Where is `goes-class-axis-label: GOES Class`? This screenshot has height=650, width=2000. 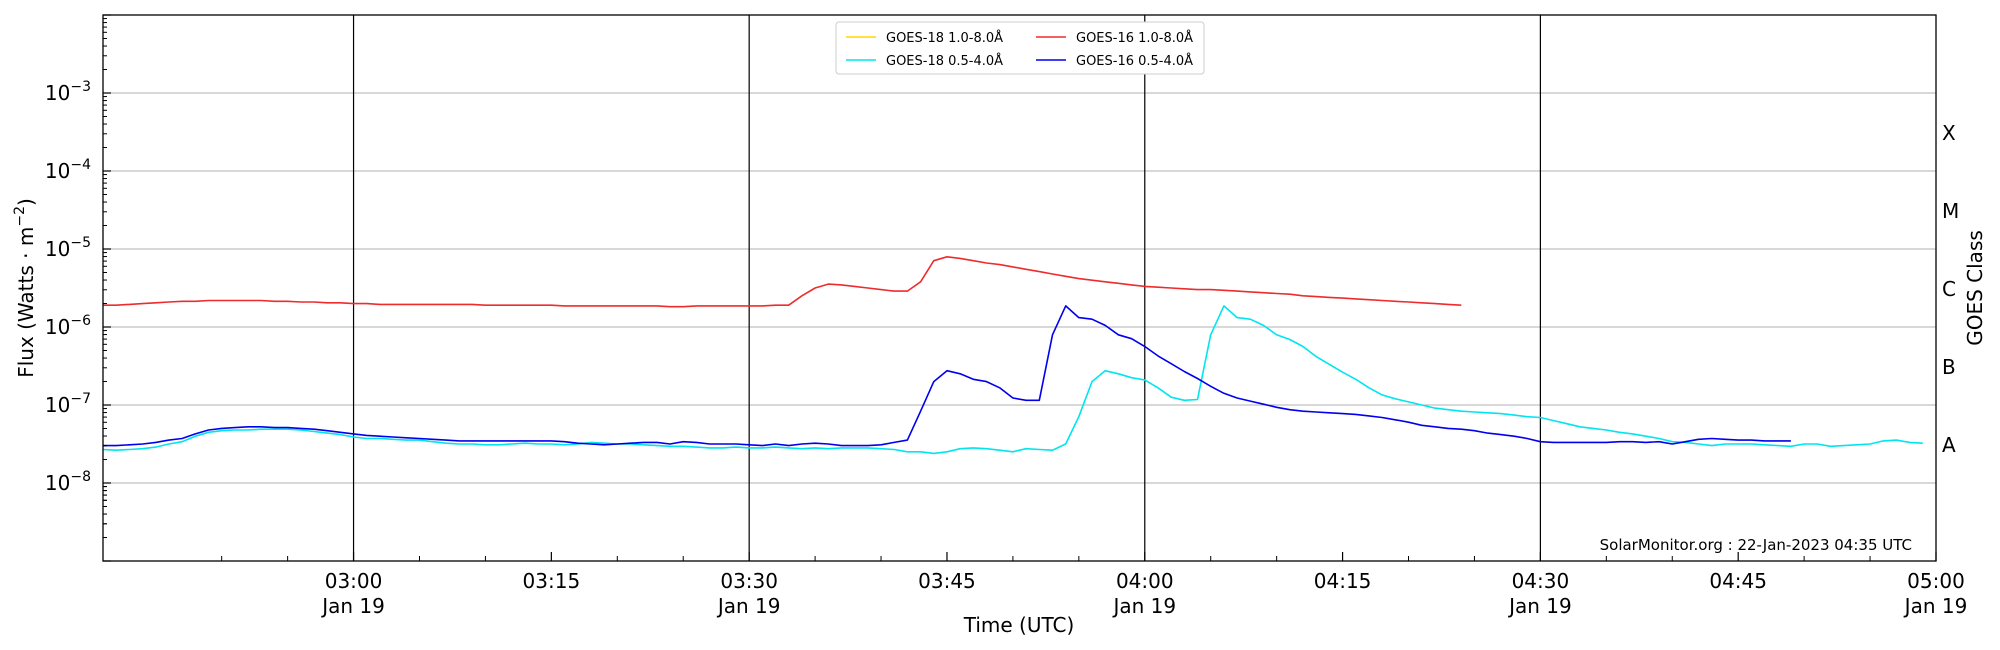
goes-class-axis-label: GOES Class is located at coordinates (1975, 288).